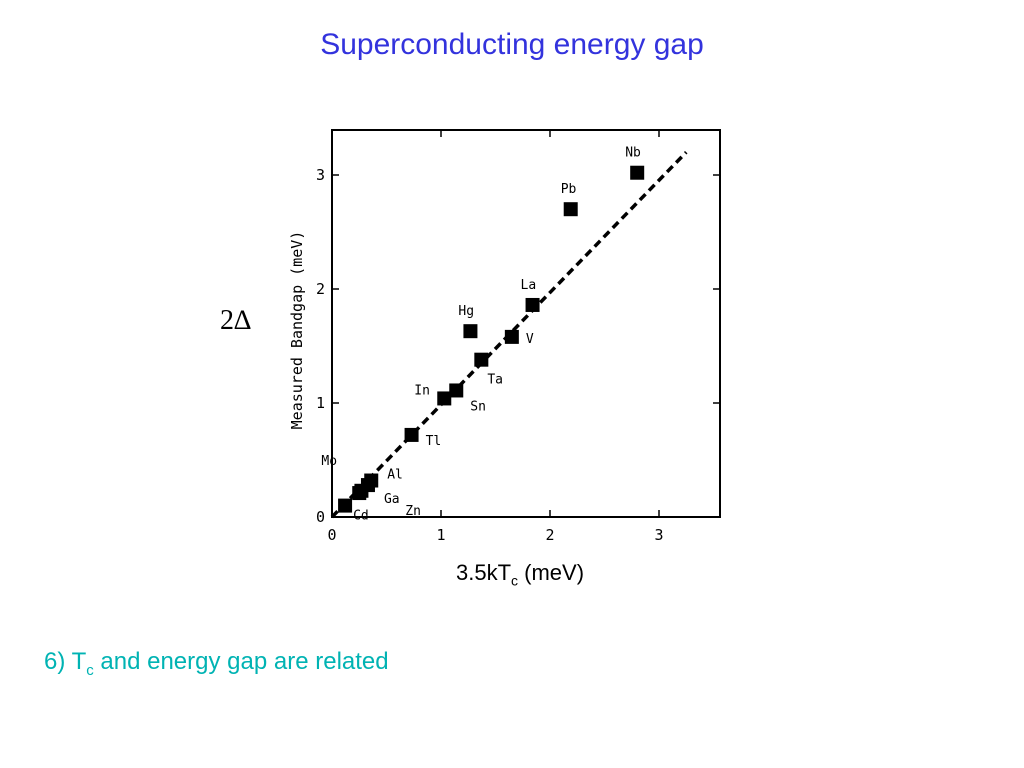 This screenshot has width=1024, height=768. I want to click on point-label-ga: Ga, so click(392, 499).